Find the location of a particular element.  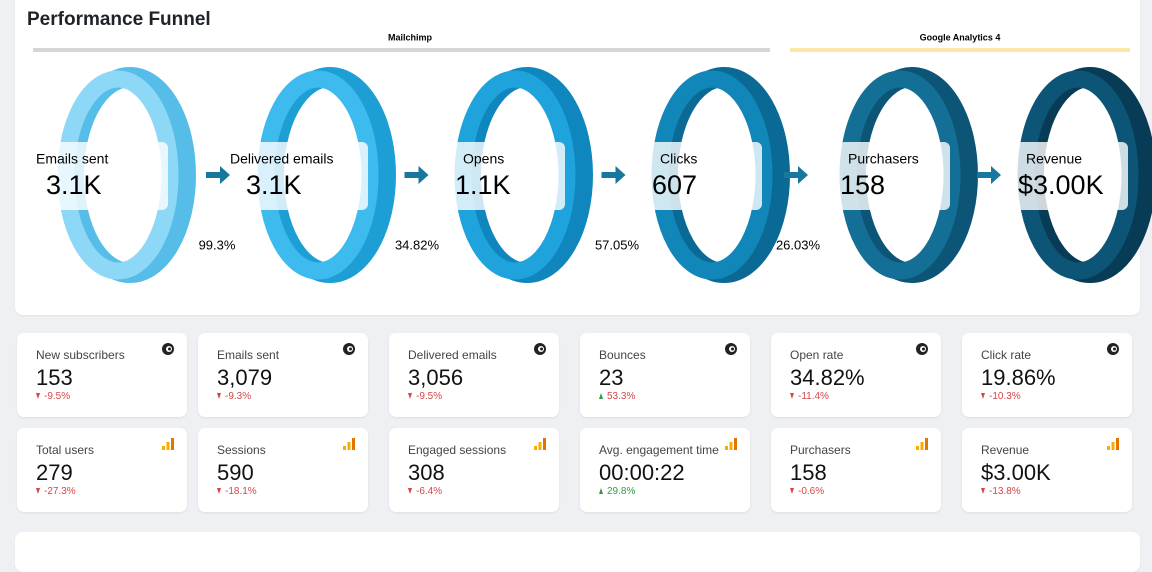

kpi-label: Avg. engagement time is located at coordinates (659, 450).